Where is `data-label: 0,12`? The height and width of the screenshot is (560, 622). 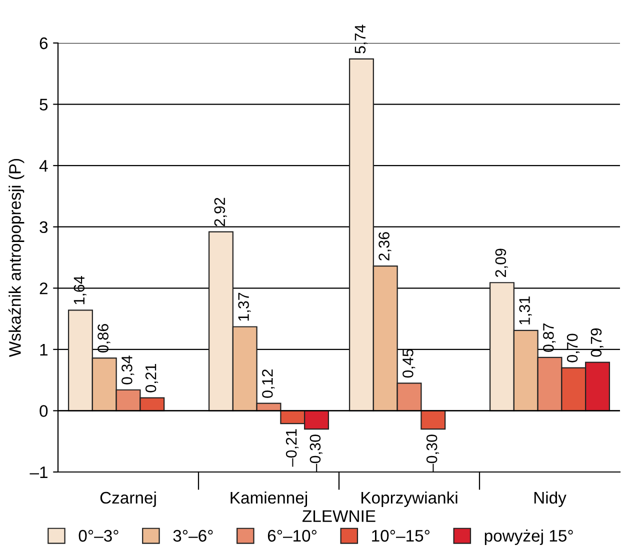 data-label: 0,12 is located at coordinates (268, 383).